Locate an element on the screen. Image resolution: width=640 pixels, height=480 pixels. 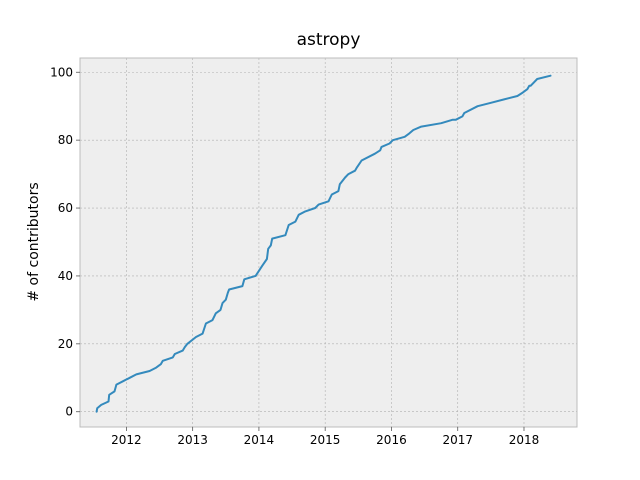
x-tick-label: 2016 is located at coordinates (391, 440).